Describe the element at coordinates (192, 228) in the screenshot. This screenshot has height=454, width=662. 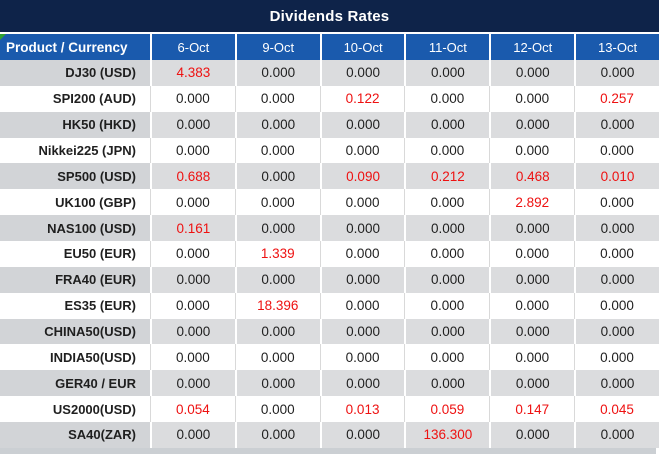
I see `rate-cell: 0.161` at that location.